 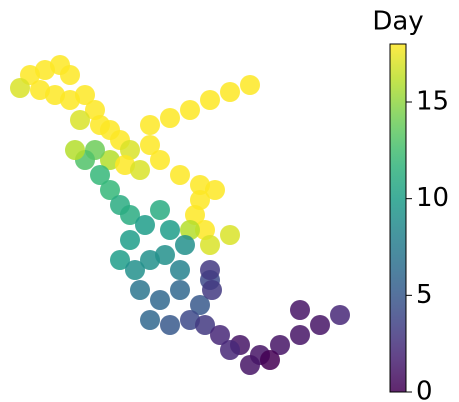 What do you see at coordinates (398, 218) in the screenshot?
I see `colorbar` at bounding box center [398, 218].